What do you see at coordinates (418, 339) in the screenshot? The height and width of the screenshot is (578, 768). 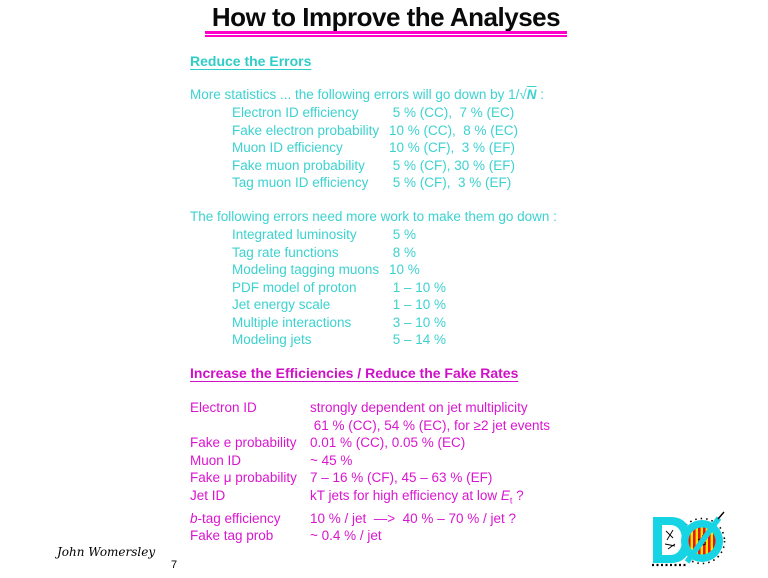 I see `row-value: 5 – 14 %` at bounding box center [418, 339].